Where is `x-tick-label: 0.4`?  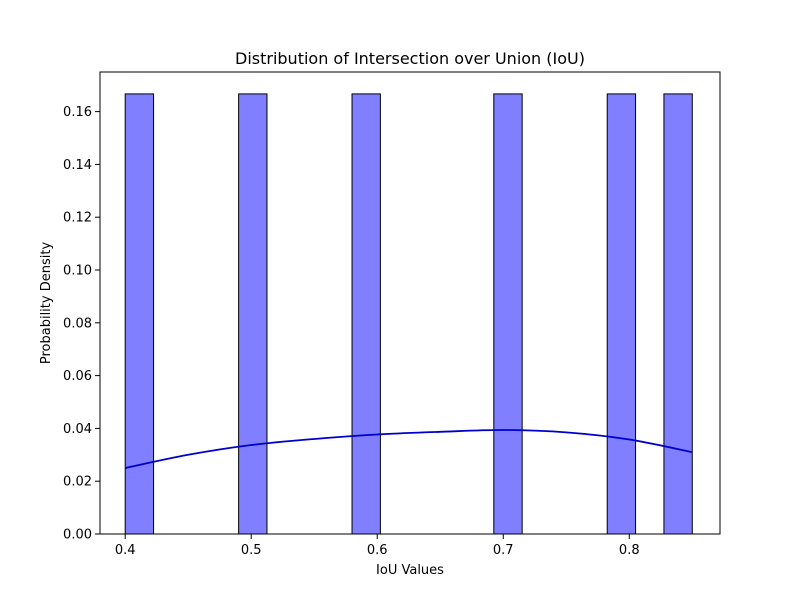
x-tick-label: 0.4 is located at coordinates (125, 550).